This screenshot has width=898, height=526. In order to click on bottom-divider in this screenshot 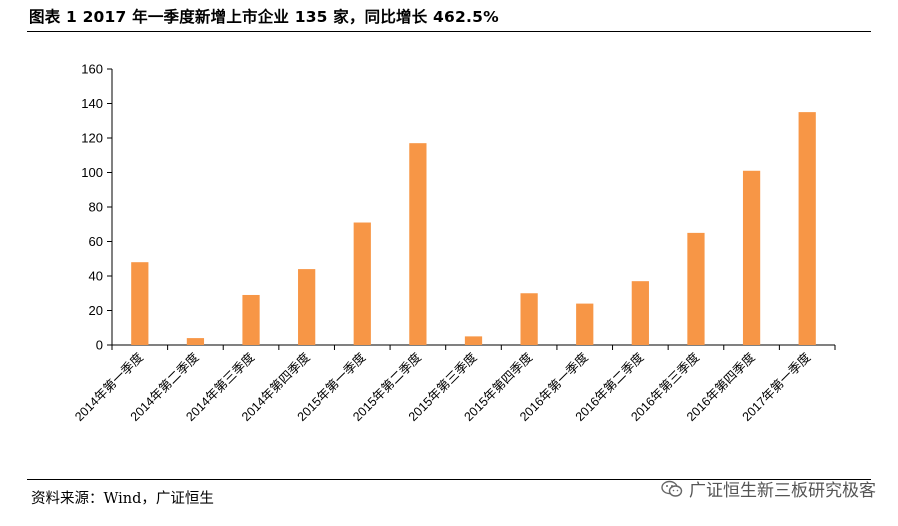, I will do `click(449, 479)`.